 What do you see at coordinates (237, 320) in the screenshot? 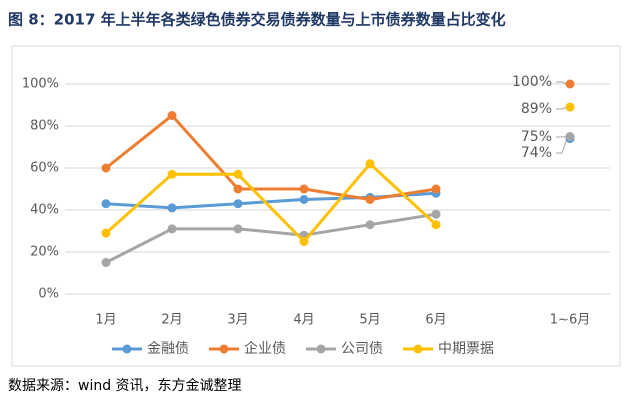
I see `x-tick-label: 3月` at bounding box center [237, 320].